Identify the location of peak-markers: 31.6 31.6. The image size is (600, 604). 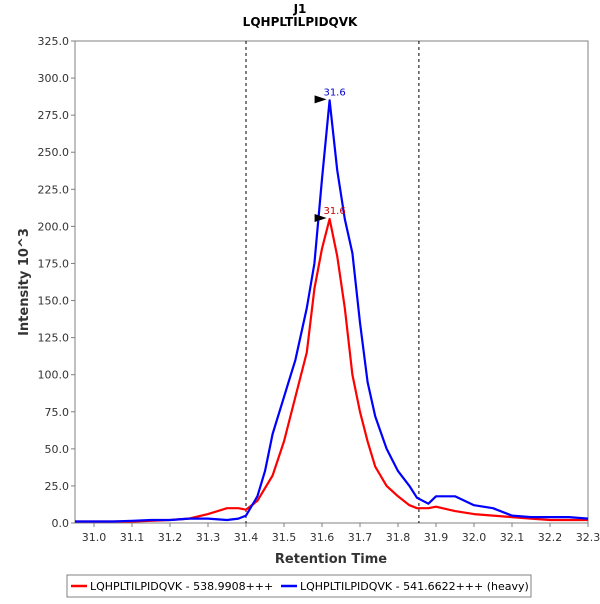
(330, 154).